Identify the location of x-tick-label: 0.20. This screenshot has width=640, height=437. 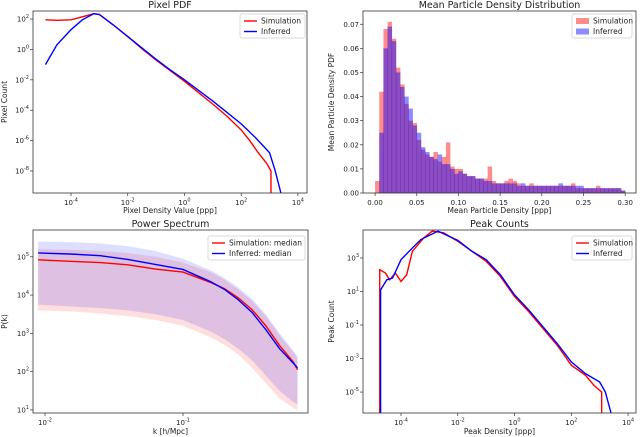
(542, 203).